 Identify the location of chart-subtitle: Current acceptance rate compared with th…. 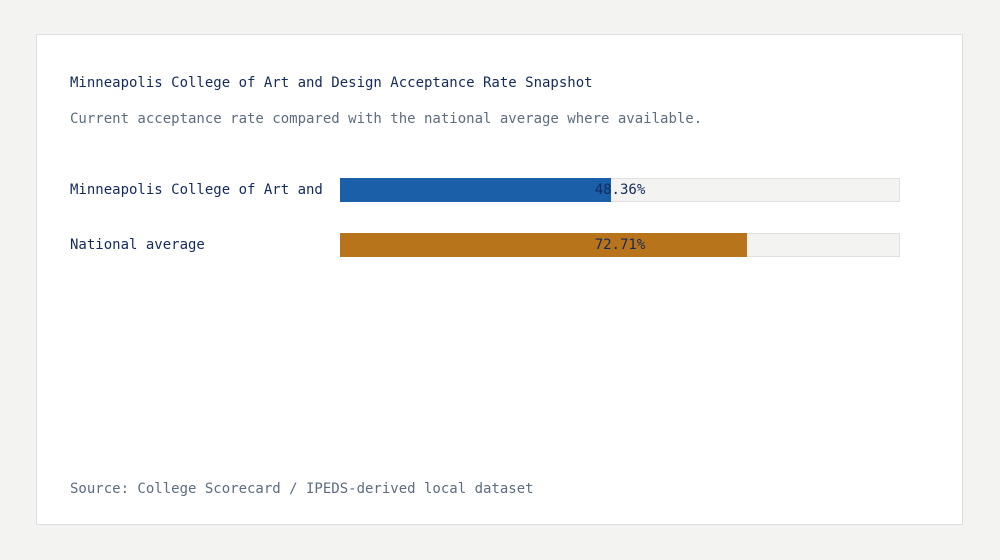
(386, 119).